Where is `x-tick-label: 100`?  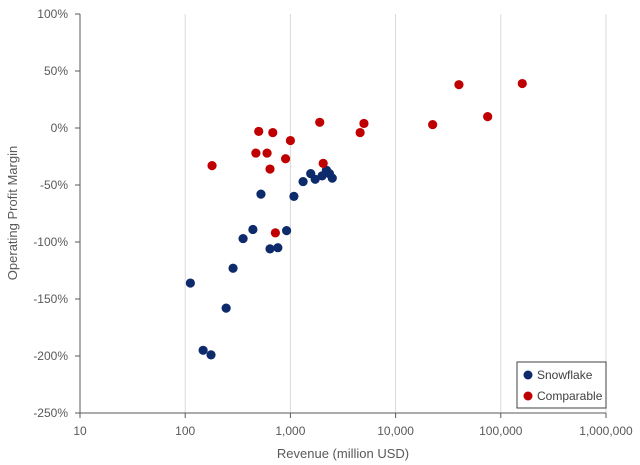 x-tick-label: 100 is located at coordinates (185, 431).